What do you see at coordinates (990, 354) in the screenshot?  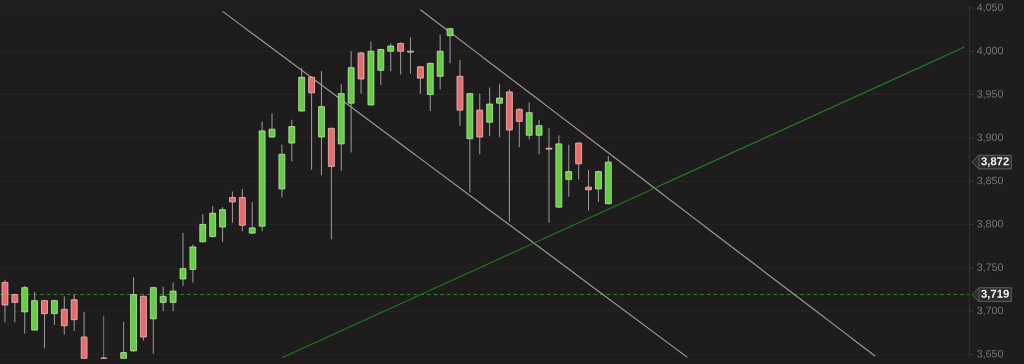 I see `y-tick-label: 3,650` at bounding box center [990, 354].